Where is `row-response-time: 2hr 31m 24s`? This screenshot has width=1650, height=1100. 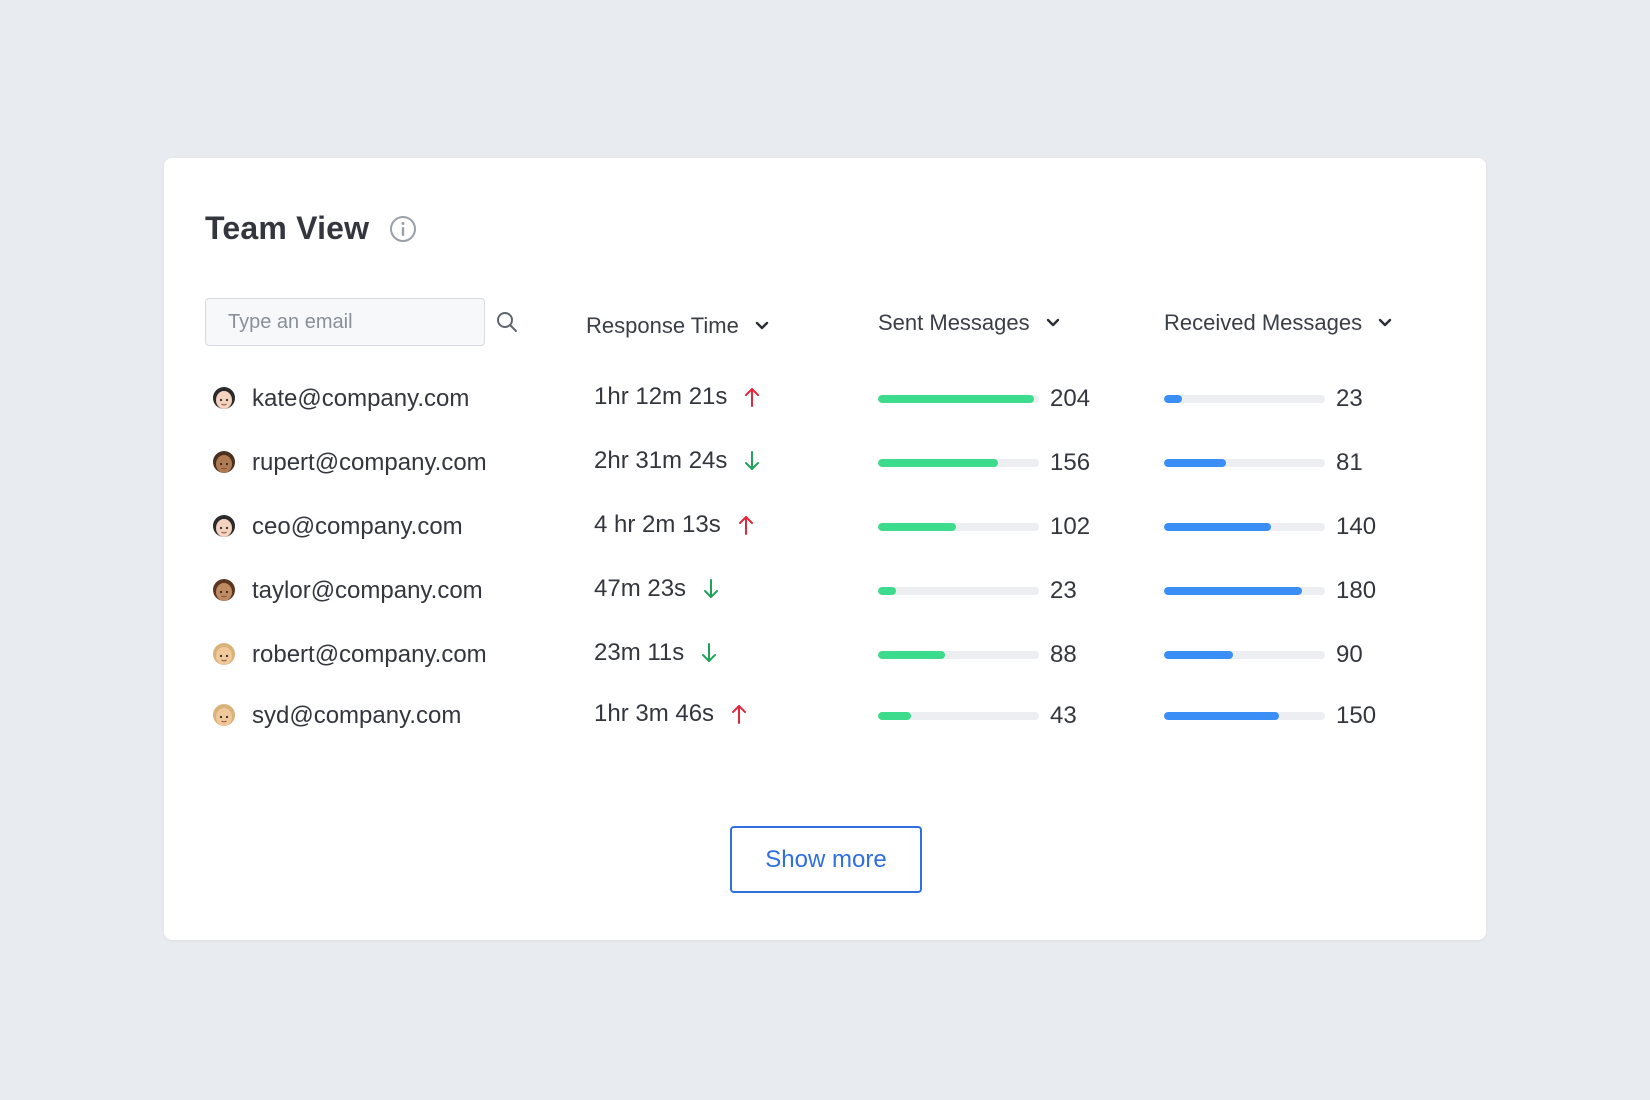
row-response-time: 2hr 31m 24s is located at coordinates (677, 461).